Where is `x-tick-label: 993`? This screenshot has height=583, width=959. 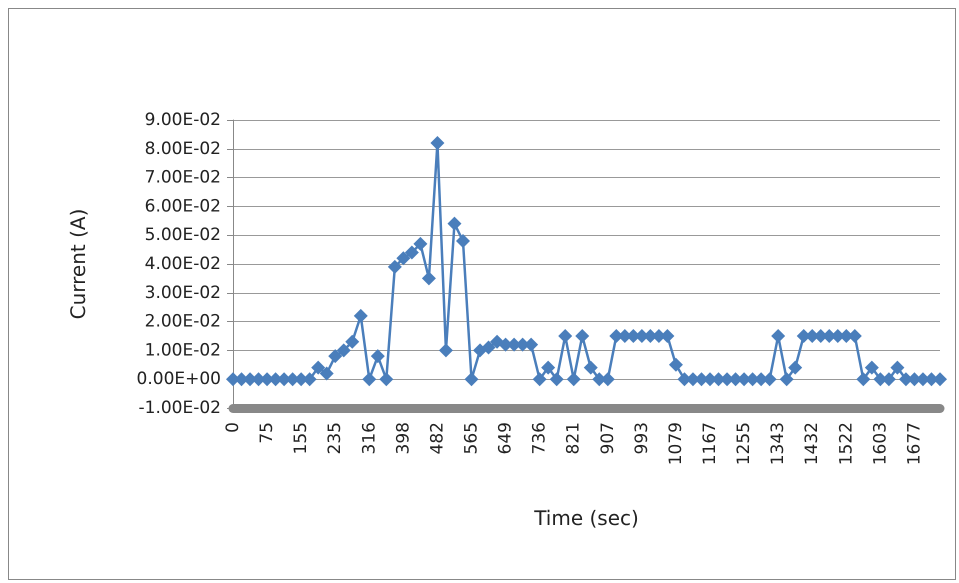
x-tick-label: 993 is located at coordinates (642, 438).